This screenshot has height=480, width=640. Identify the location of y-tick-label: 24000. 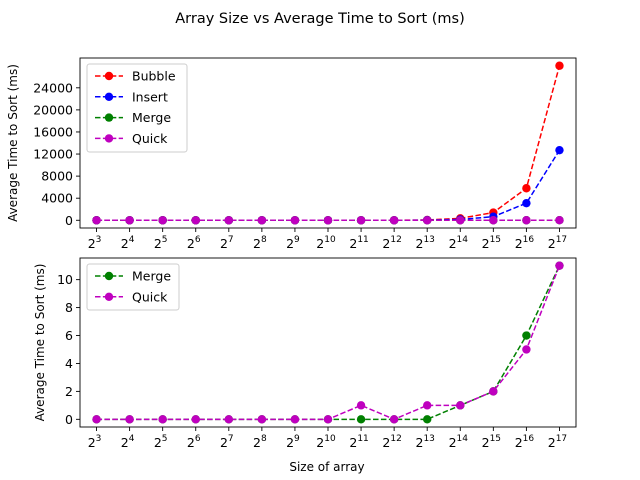
(53, 87).